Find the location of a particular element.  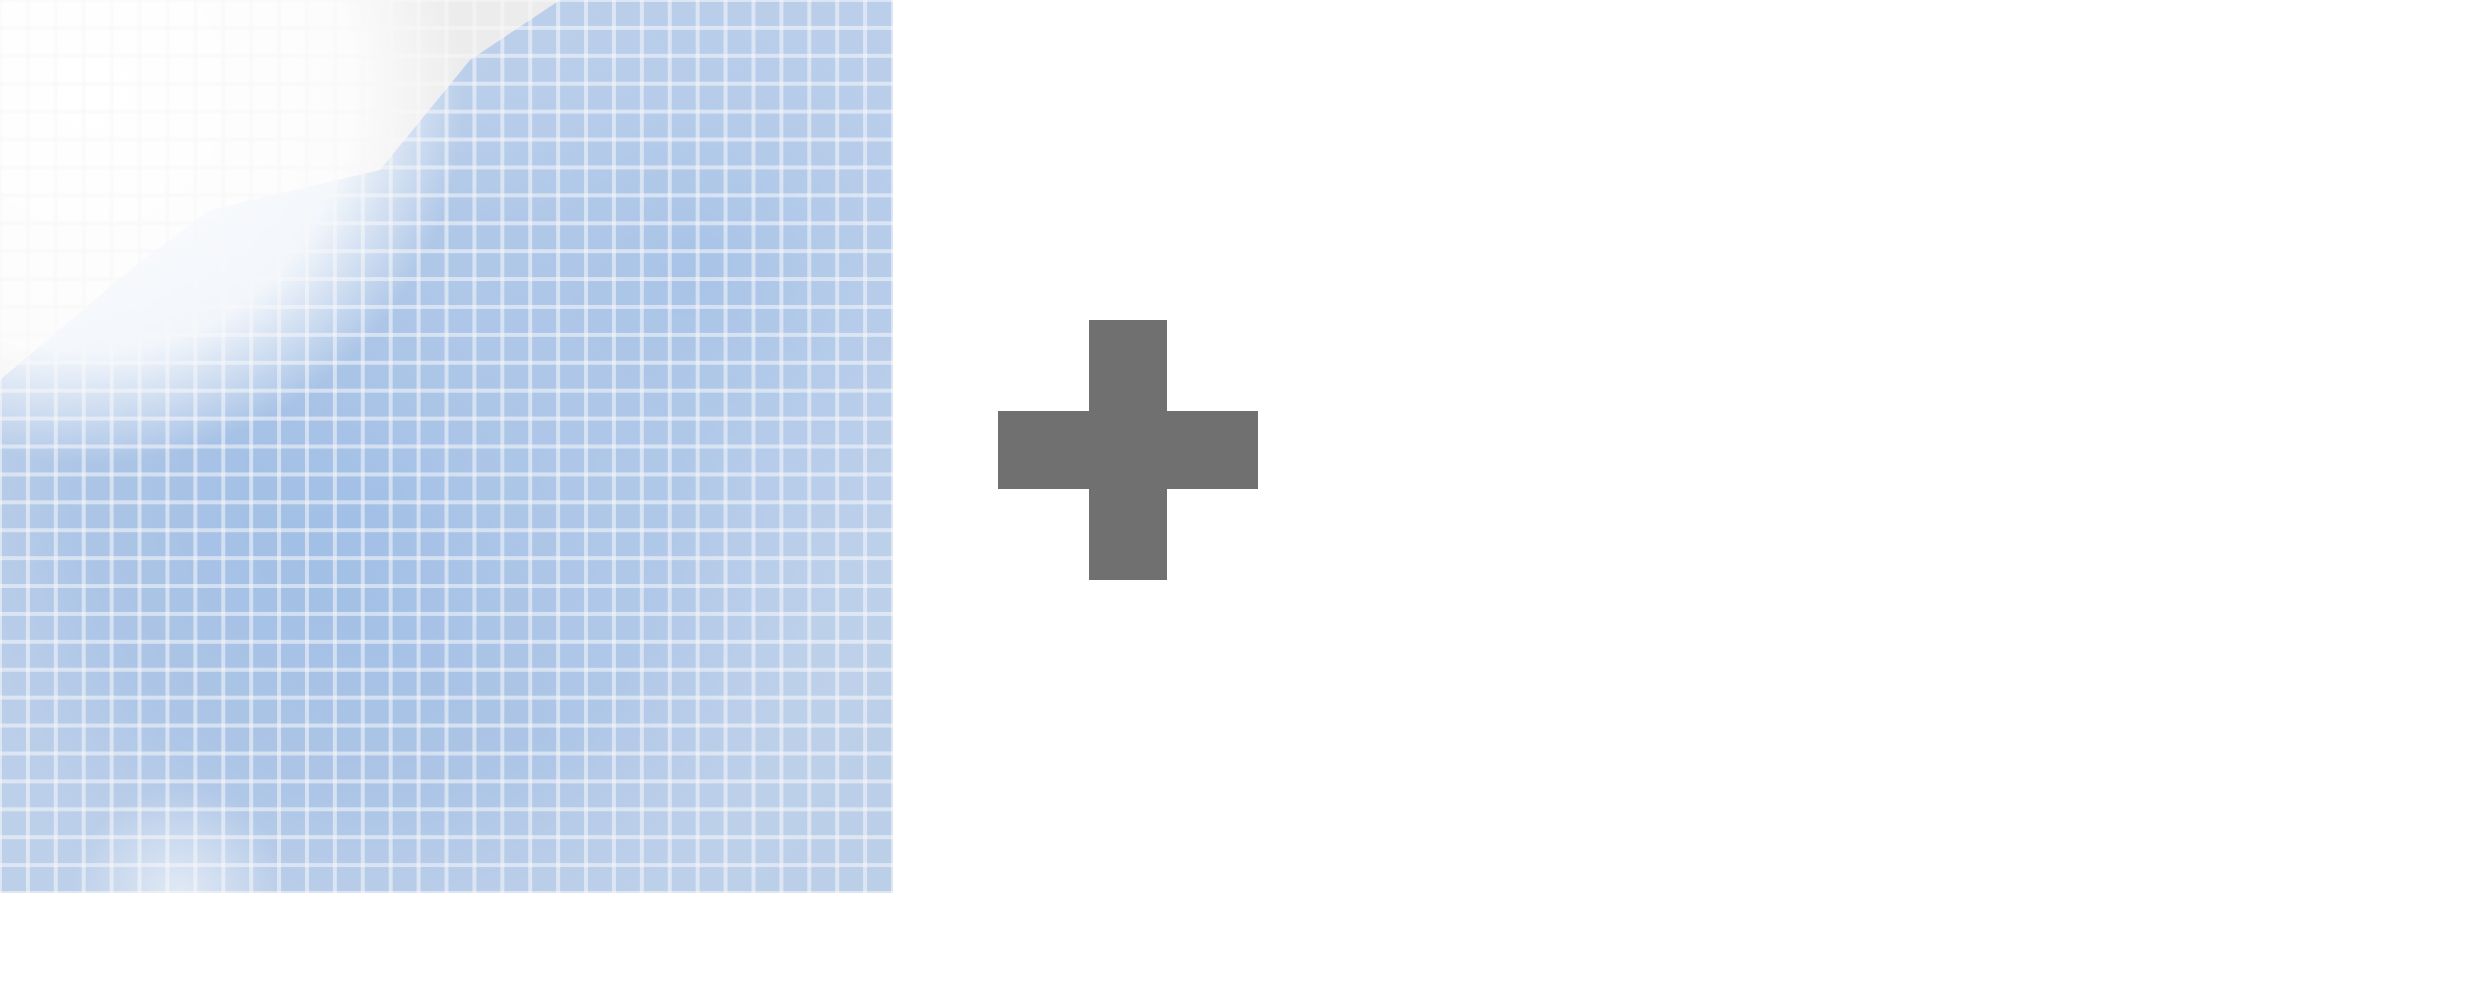

plus-horizontal-bar is located at coordinates (1128, 450).